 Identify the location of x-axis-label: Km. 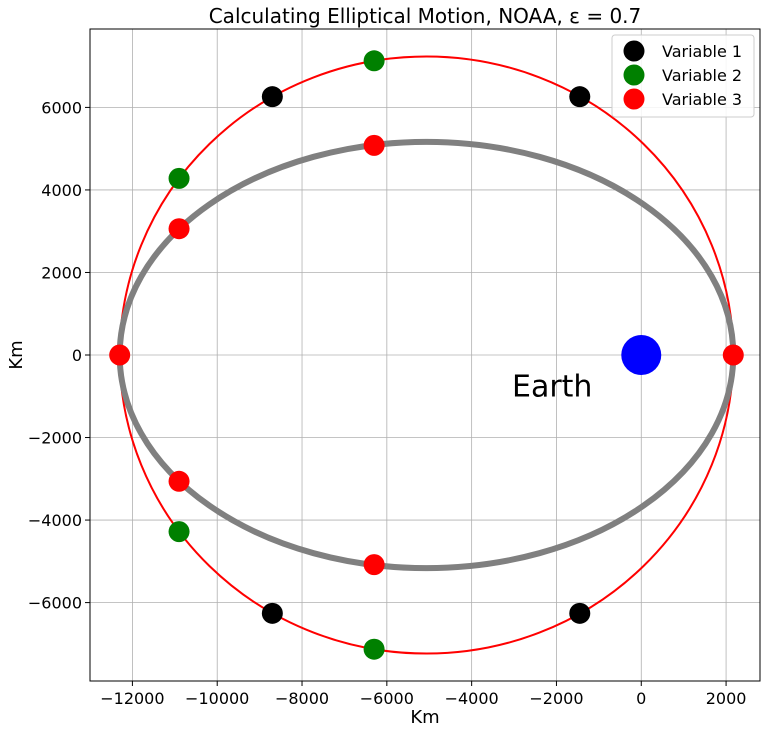
(424, 717).